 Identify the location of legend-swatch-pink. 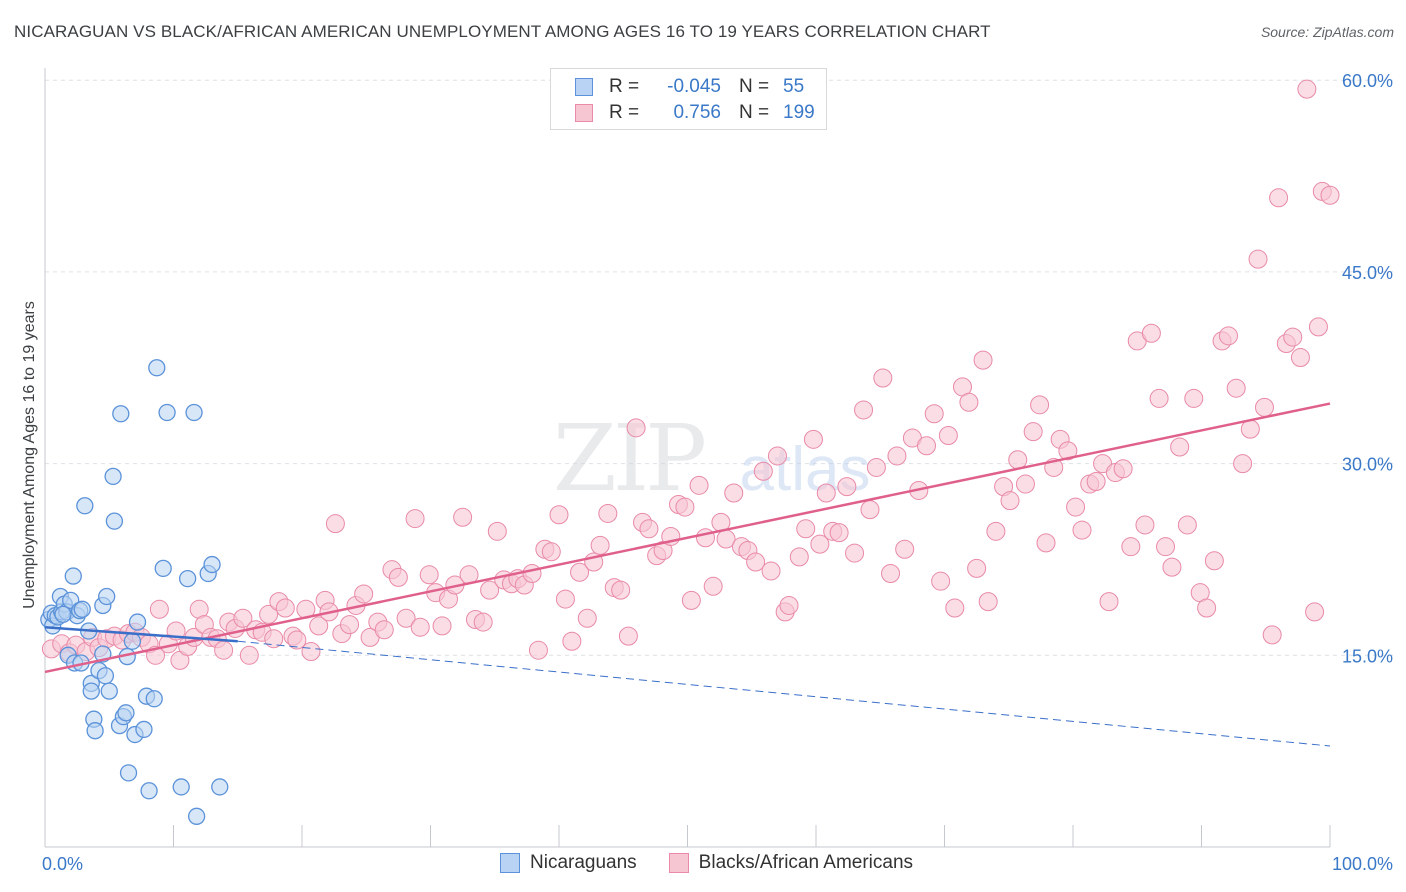
(584, 113).